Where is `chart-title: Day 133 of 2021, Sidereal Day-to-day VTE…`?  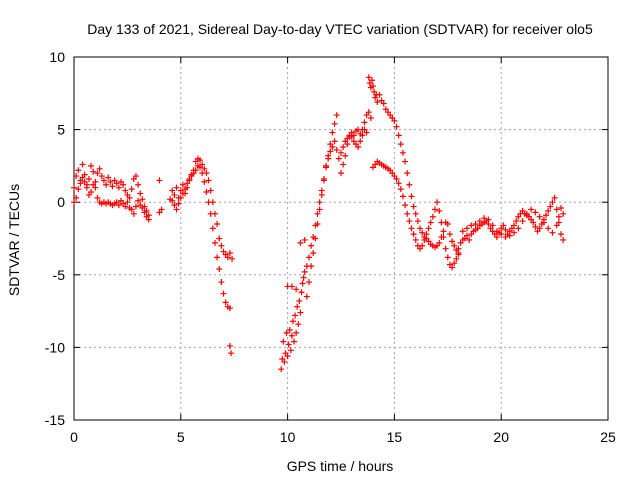
chart-title: Day 133 of 2021, Sidereal Day-to-day VTE… is located at coordinates (340, 29).